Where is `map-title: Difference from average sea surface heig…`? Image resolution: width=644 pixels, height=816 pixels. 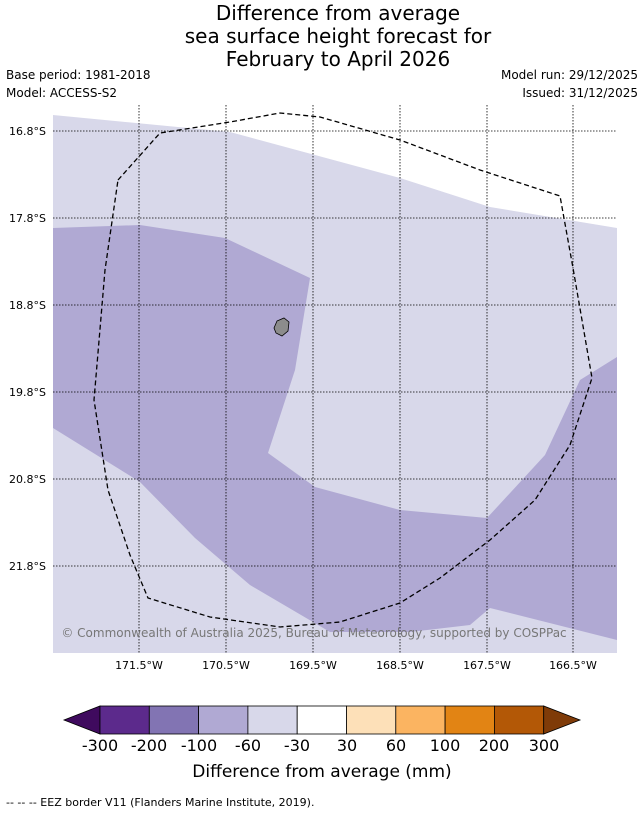
map-title: Difference from average sea surface heig… is located at coordinates (322, 36).